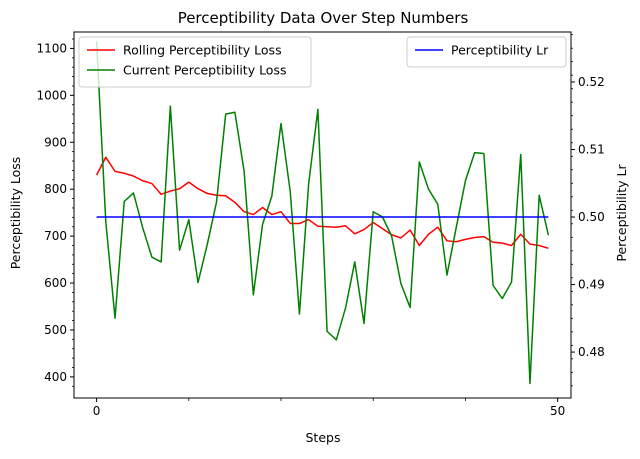  What do you see at coordinates (55, 189) in the screenshot?
I see `y-left-tick-label: 800` at bounding box center [55, 189].